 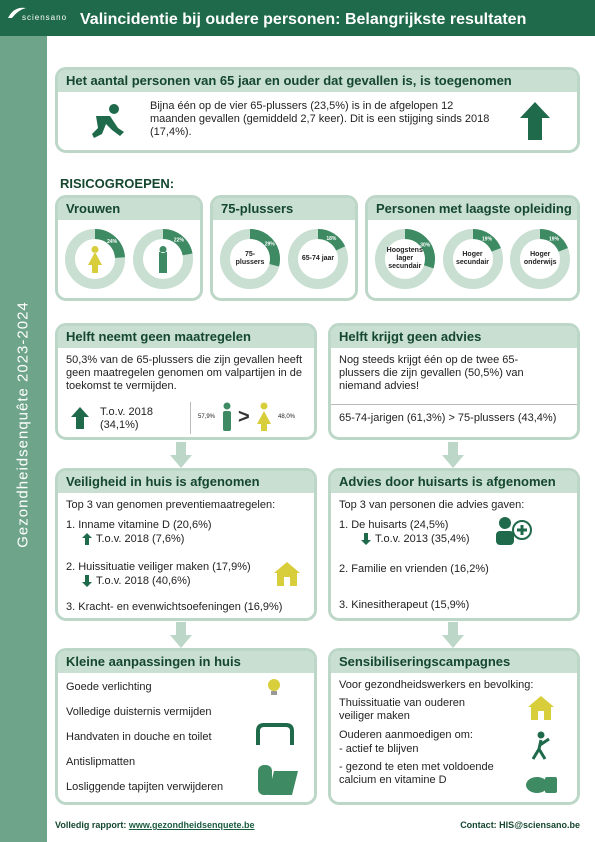 What do you see at coordinates (402, 709) in the screenshot?
I see `list-item: Thuissituatie van ouderen veiliger maken` at bounding box center [402, 709].